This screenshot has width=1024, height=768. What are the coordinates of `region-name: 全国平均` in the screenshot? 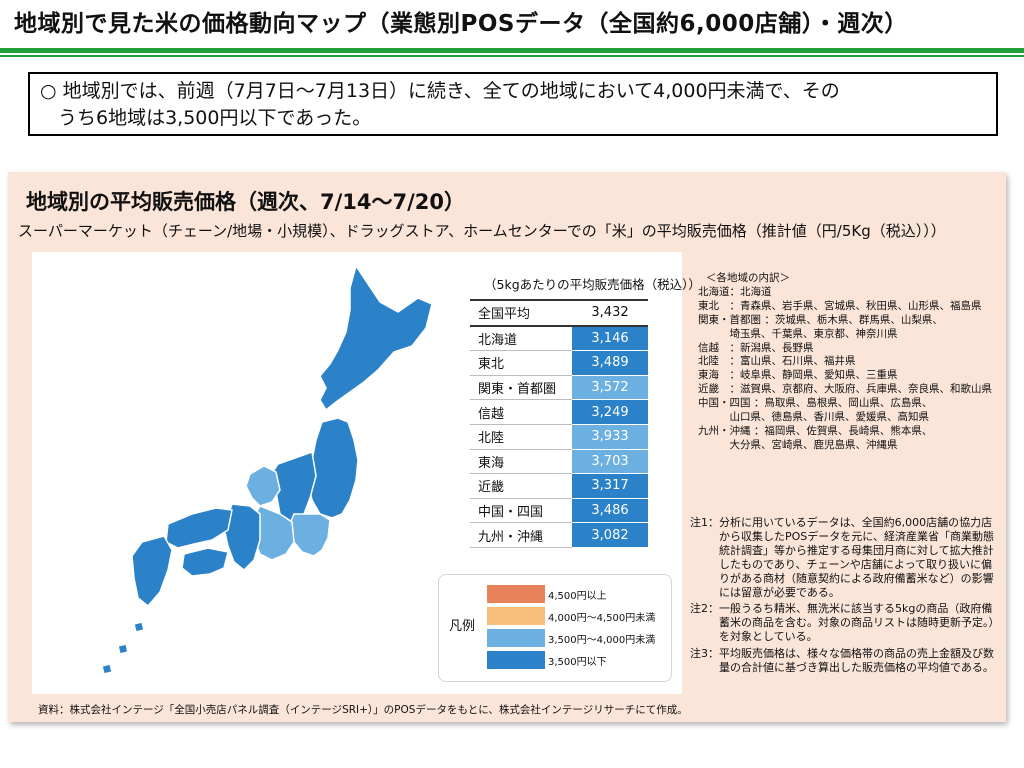 It's located at (521, 313).